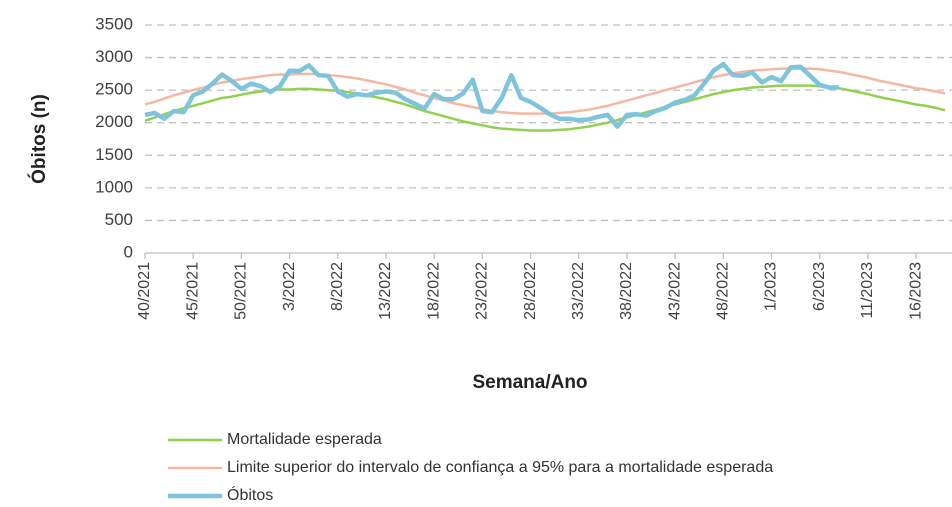  What do you see at coordinates (114, 56) in the screenshot?
I see `y-tick-label: 3000` at bounding box center [114, 56].